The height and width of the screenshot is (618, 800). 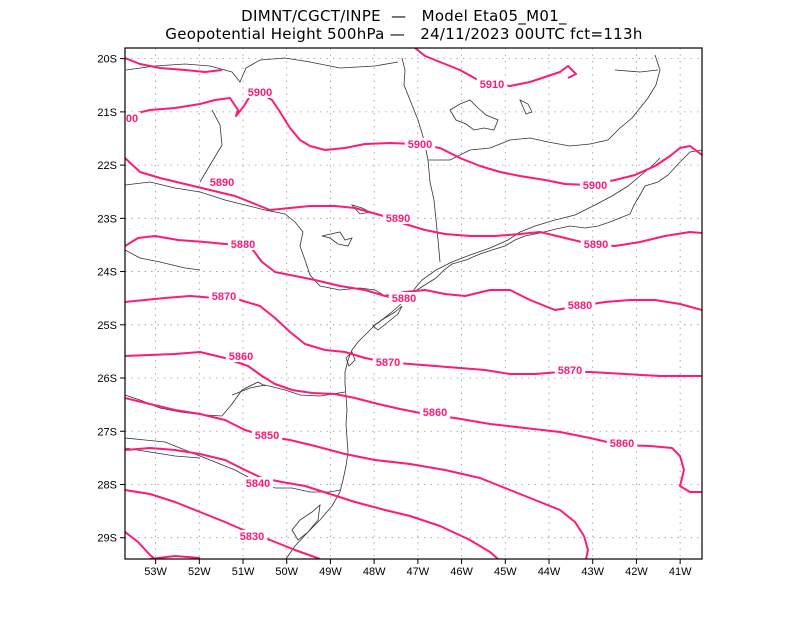 I want to click on contour-label: 5830, so click(x=252, y=537).